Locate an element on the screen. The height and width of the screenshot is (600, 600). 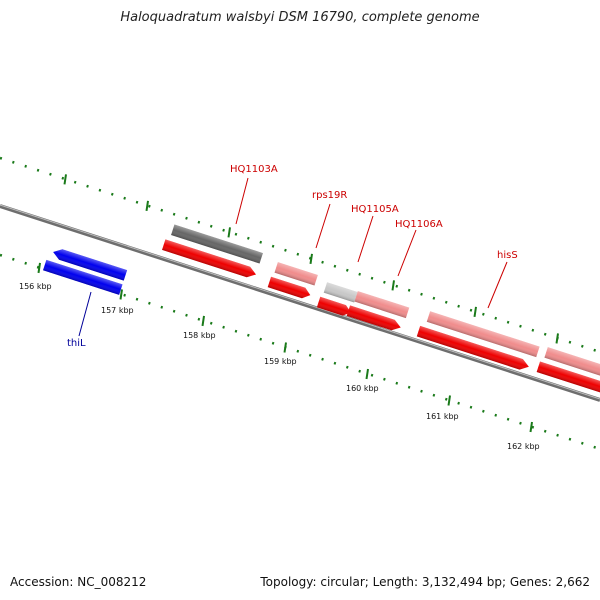
label-rps19r: rps19R is located at coordinates (329, 195).